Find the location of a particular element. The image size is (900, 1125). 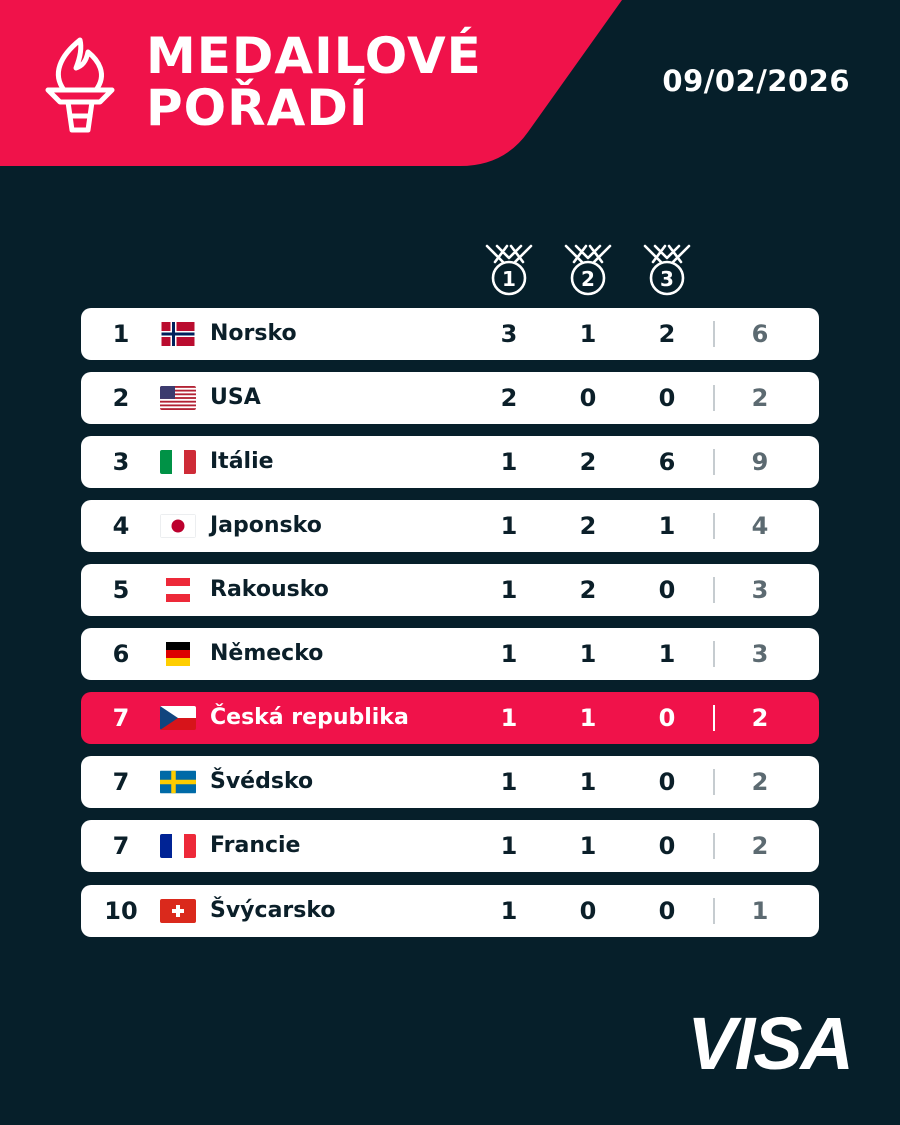

gold-medal-icon: 1 is located at coordinates (509, 270).